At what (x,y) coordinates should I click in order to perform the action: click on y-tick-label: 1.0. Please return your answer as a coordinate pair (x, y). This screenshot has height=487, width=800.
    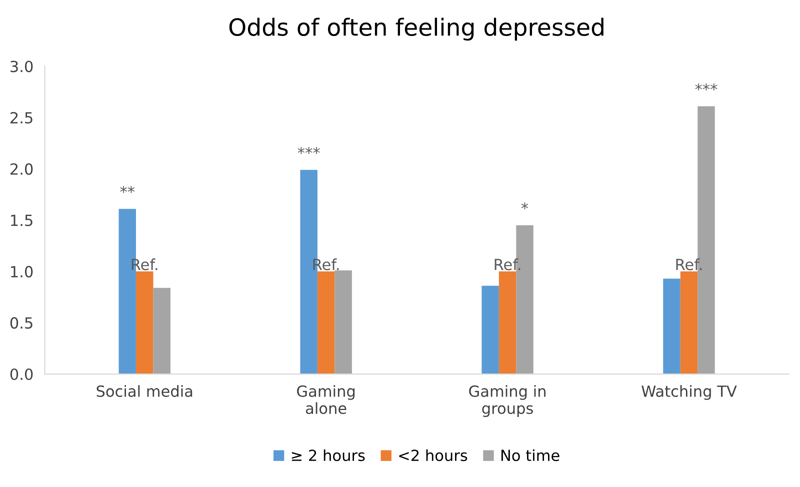
    Looking at the image, I should click on (22, 272).